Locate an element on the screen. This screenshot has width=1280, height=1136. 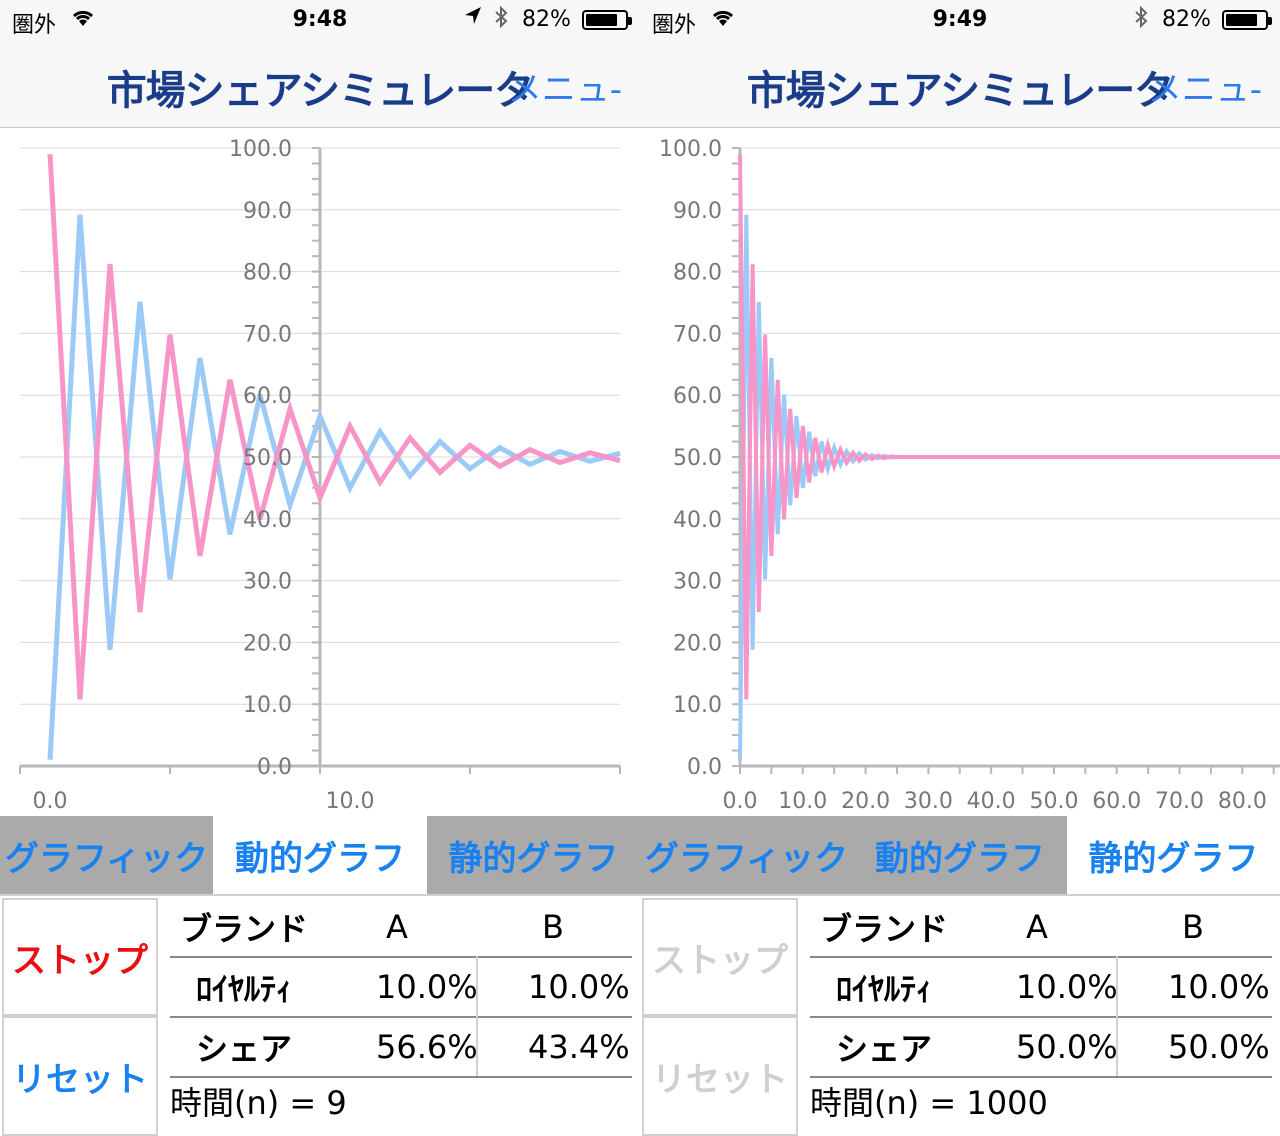
status-time: 9:48 is located at coordinates (320, 19).